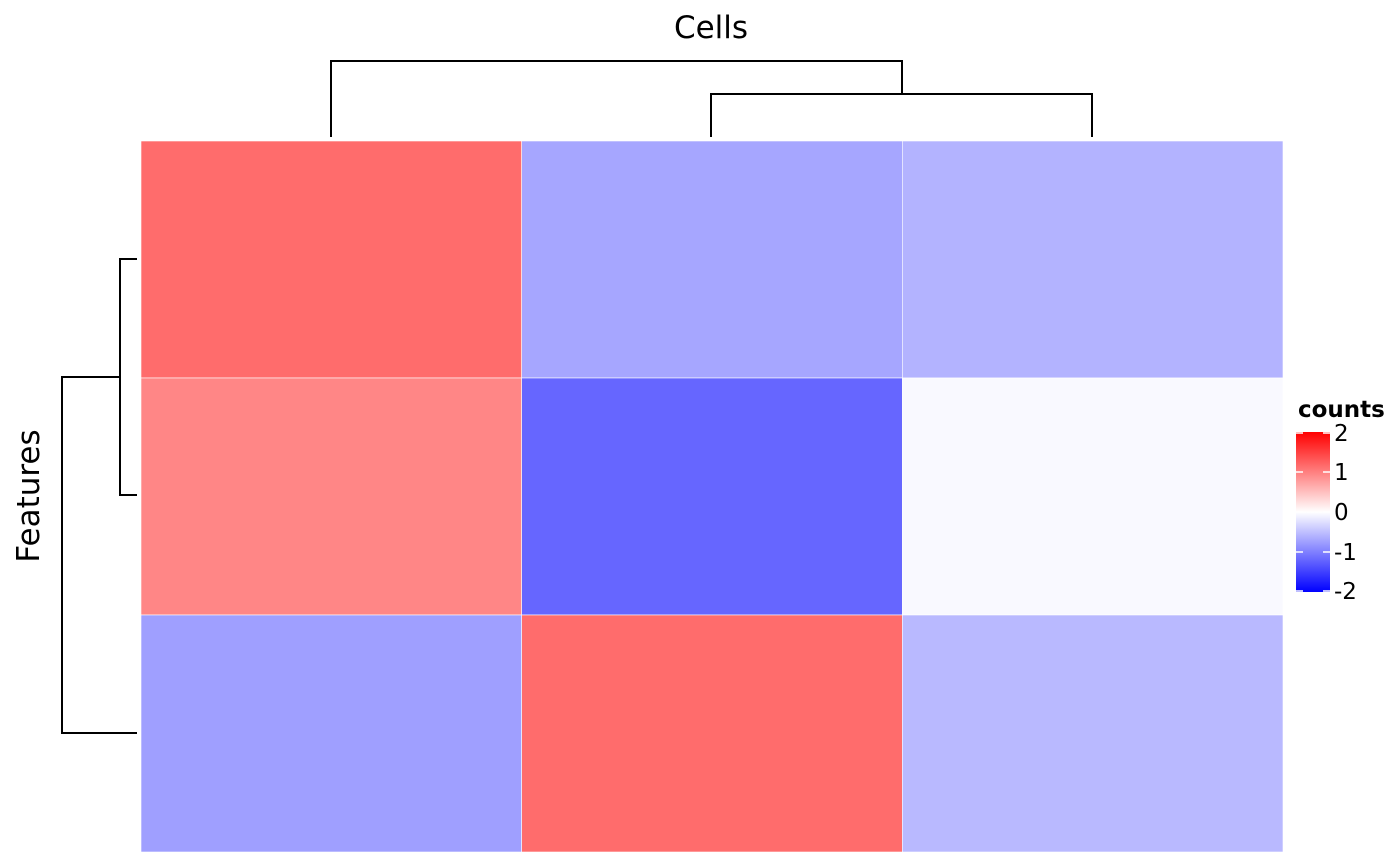 Image resolution: width=1400 pixels, height=866 pixels. What do you see at coordinates (331, 496) in the screenshot?
I see `heatmap-cell-r2-c1` at bounding box center [331, 496].